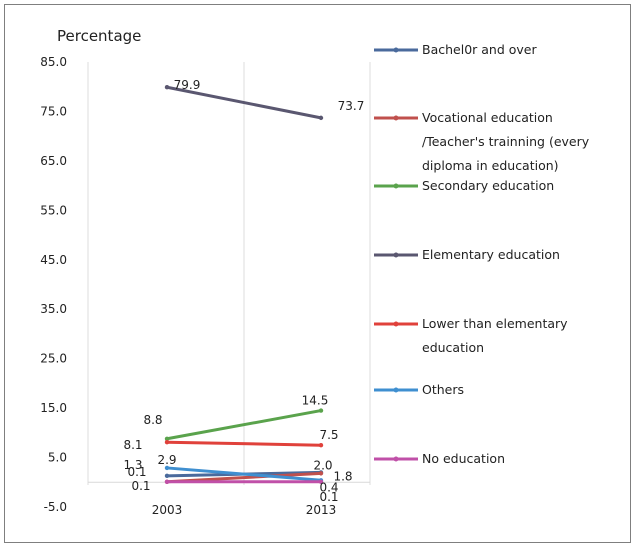 The width and height of the screenshot is (637, 549). What do you see at coordinates (187, 85) in the screenshot?
I see `data-label: 79.9` at bounding box center [187, 85].